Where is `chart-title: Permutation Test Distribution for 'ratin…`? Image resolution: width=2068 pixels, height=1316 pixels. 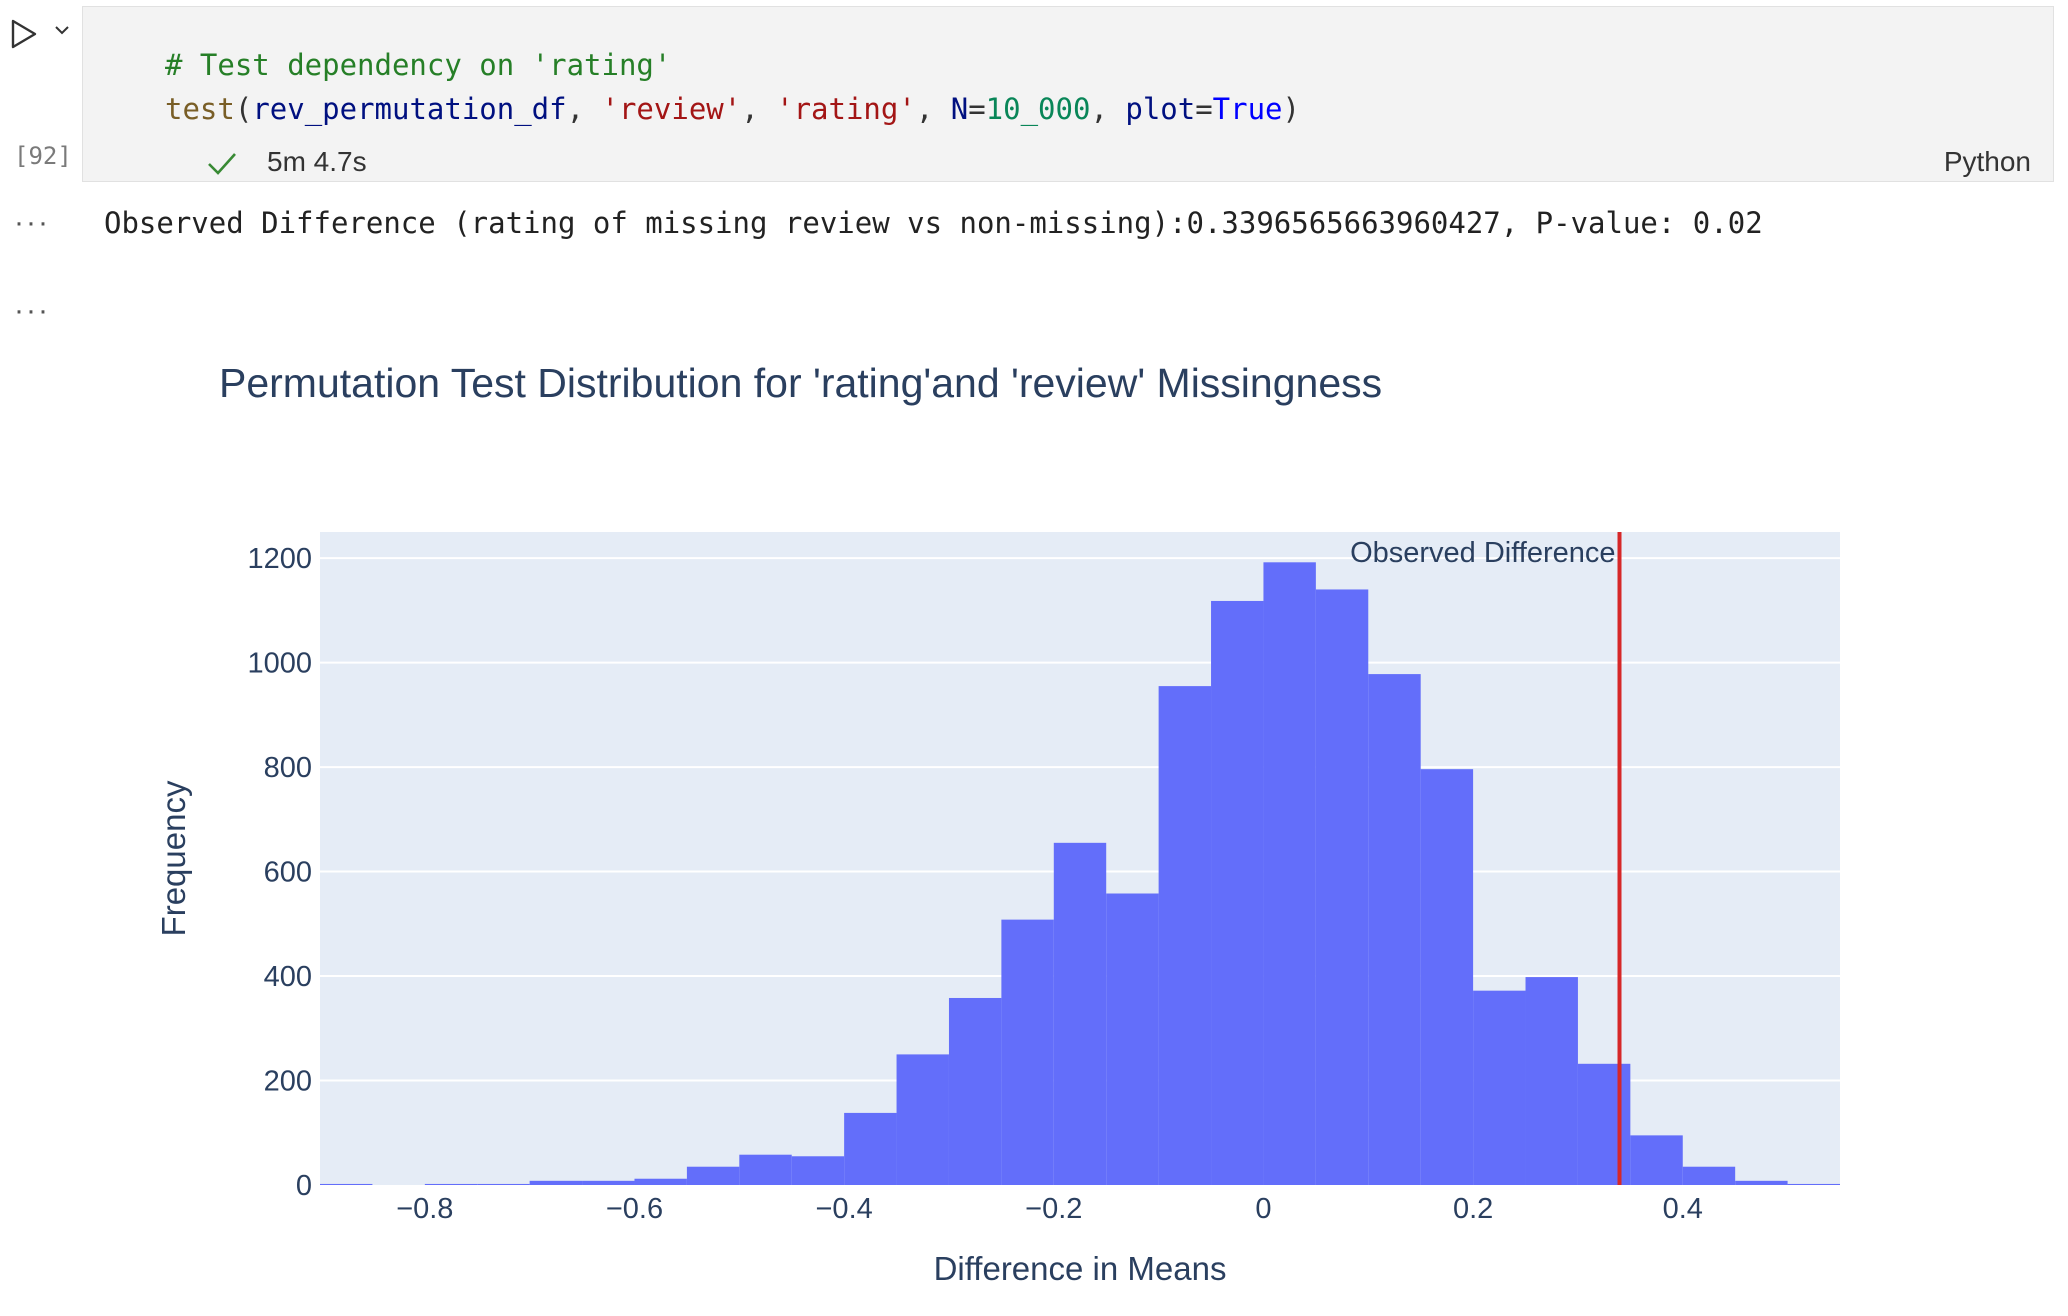 chart-title: Permutation Test Distribution for 'ratin… is located at coordinates (800, 383).